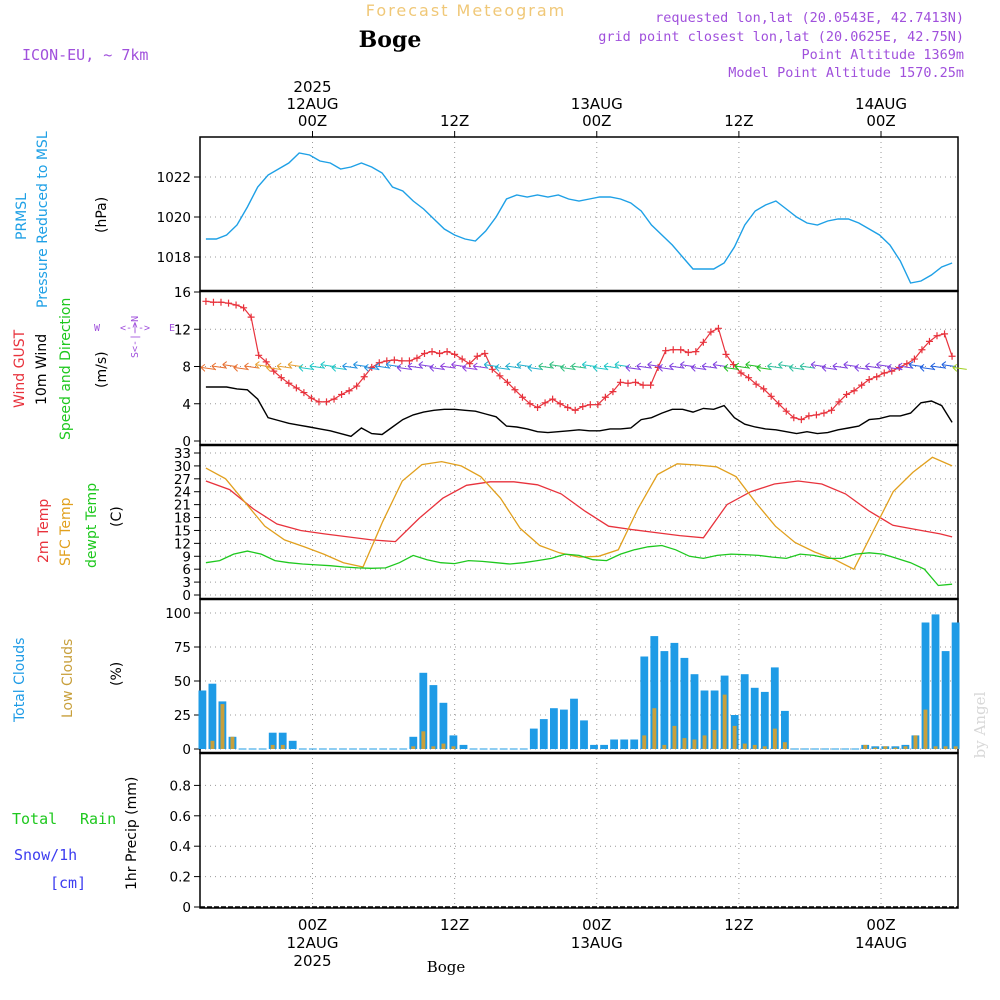 Image resolution: width=1000 pixels, height=1000 pixels. What do you see at coordinates (172, 328) in the screenshot?
I see `compass-east: E` at bounding box center [172, 328].